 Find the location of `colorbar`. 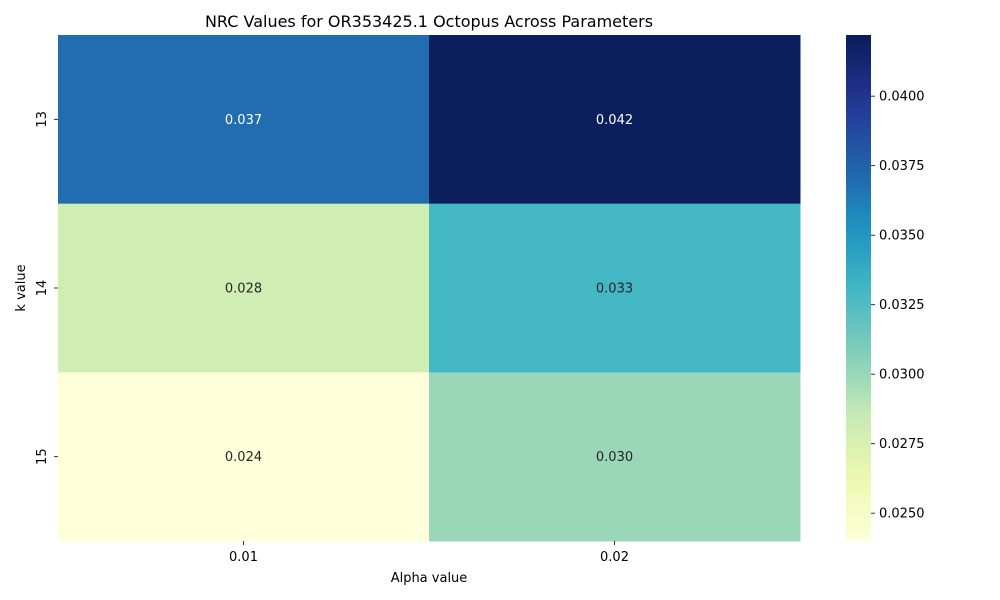

colorbar is located at coordinates (858, 288).